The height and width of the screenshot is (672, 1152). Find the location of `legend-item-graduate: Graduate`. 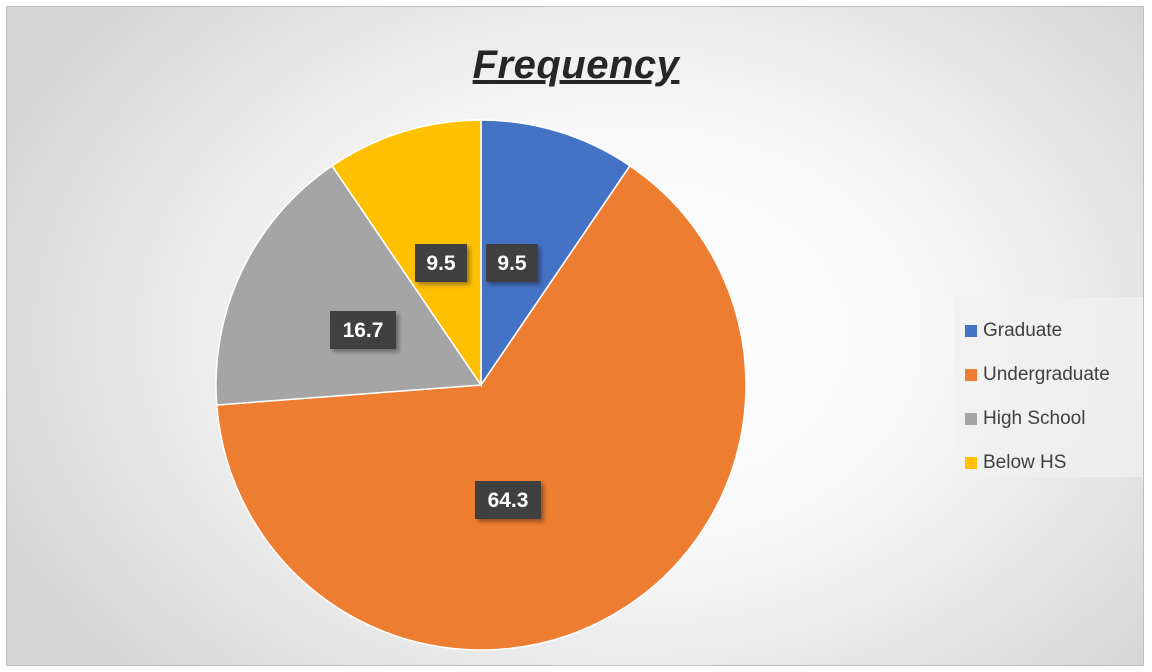

legend-item-graduate: Graduate is located at coordinates (1049, 331).